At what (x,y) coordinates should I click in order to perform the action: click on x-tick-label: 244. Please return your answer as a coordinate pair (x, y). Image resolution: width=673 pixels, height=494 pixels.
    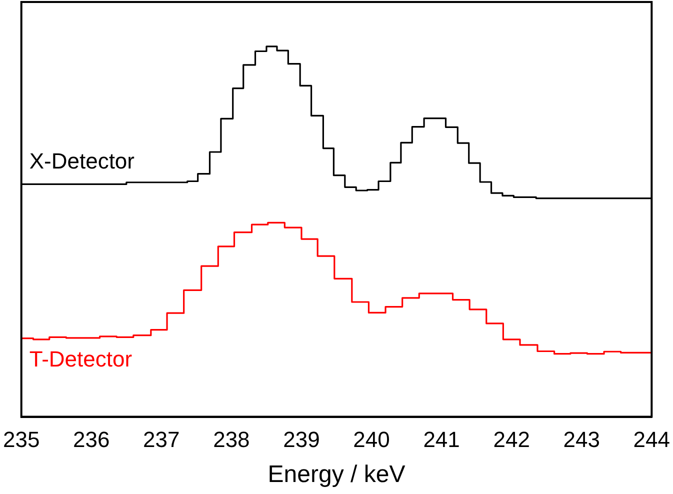
    Looking at the image, I should click on (651, 439).